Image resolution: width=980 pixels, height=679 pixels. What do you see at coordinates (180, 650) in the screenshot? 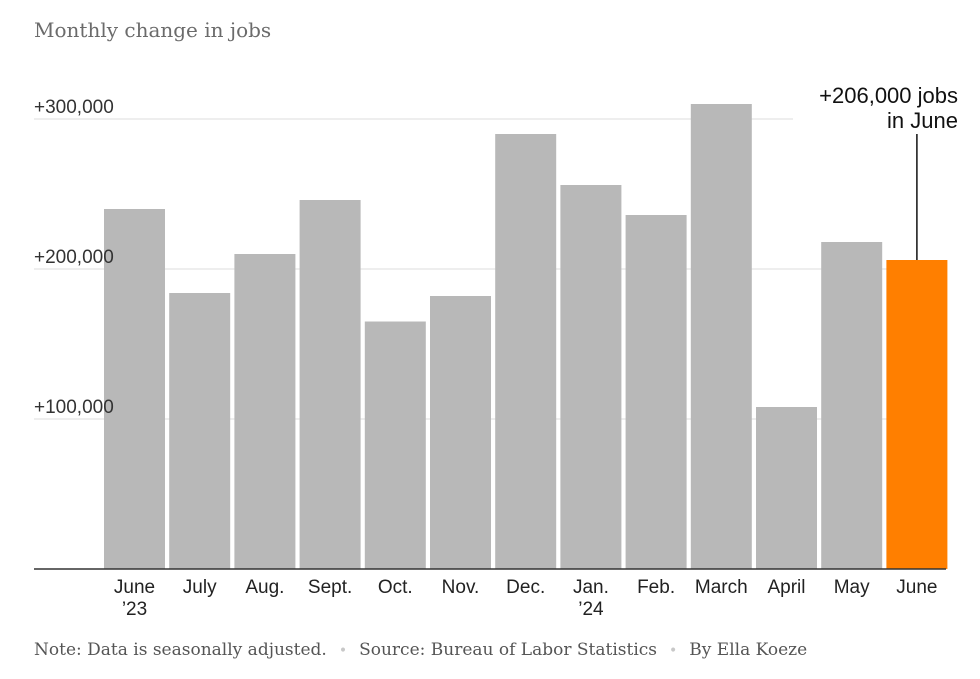
I see `footer-note: Note: Data is seasonally adjusted.` at bounding box center [180, 650].